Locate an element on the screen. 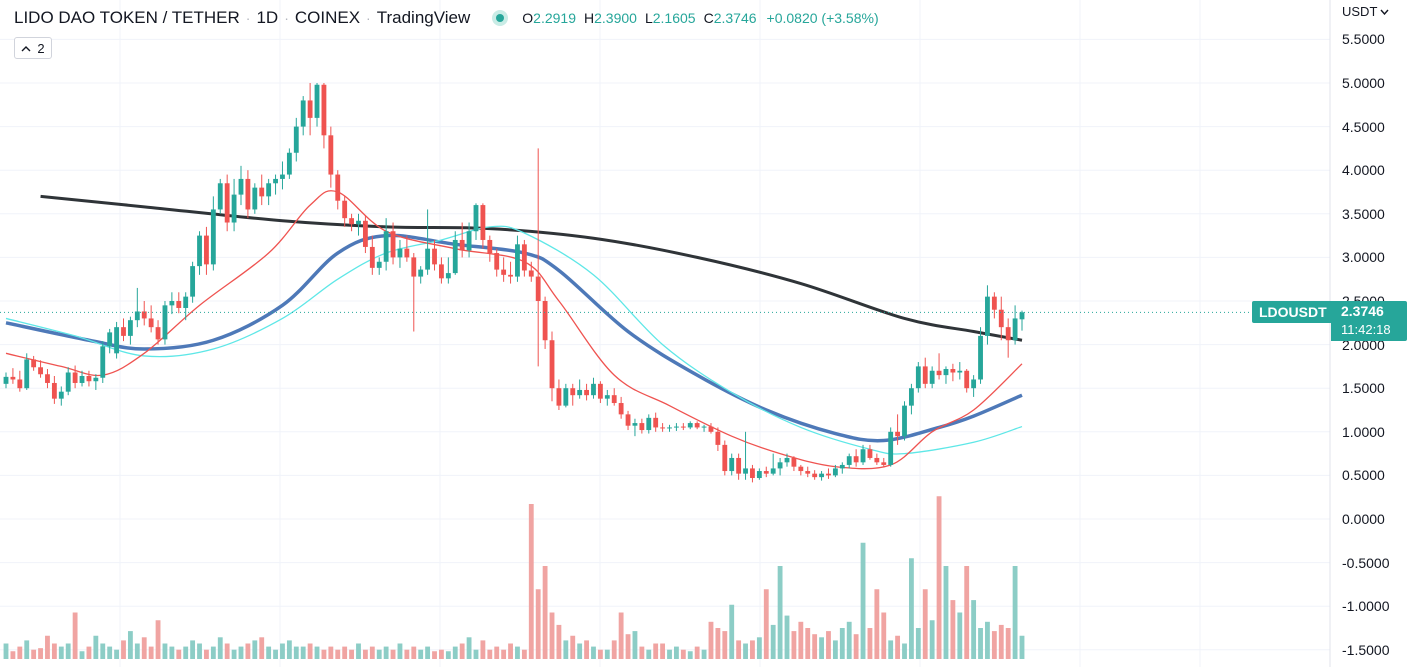 Image resolution: width=1415 pixels, height=667 pixels. price-tick-label: -0.5000 is located at coordinates (1366, 562).